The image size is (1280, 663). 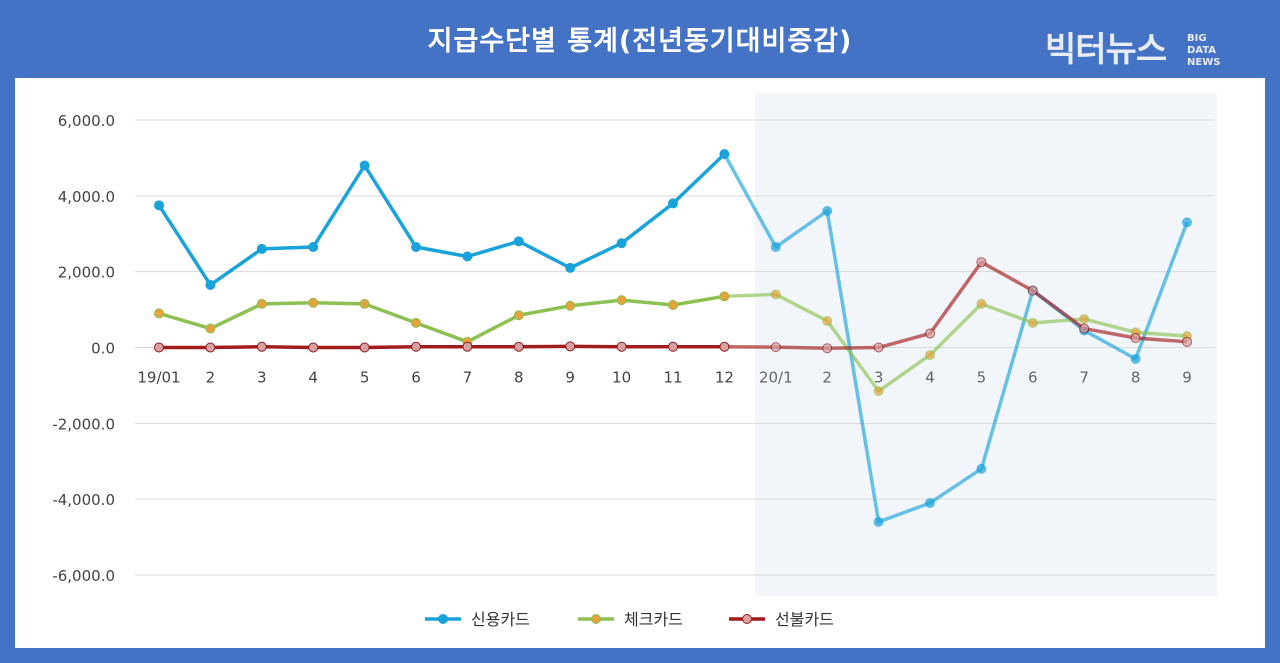 What do you see at coordinates (86, 121) in the screenshot?
I see `y-tick-label: 6,000.0` at bounding box center [86, 121].